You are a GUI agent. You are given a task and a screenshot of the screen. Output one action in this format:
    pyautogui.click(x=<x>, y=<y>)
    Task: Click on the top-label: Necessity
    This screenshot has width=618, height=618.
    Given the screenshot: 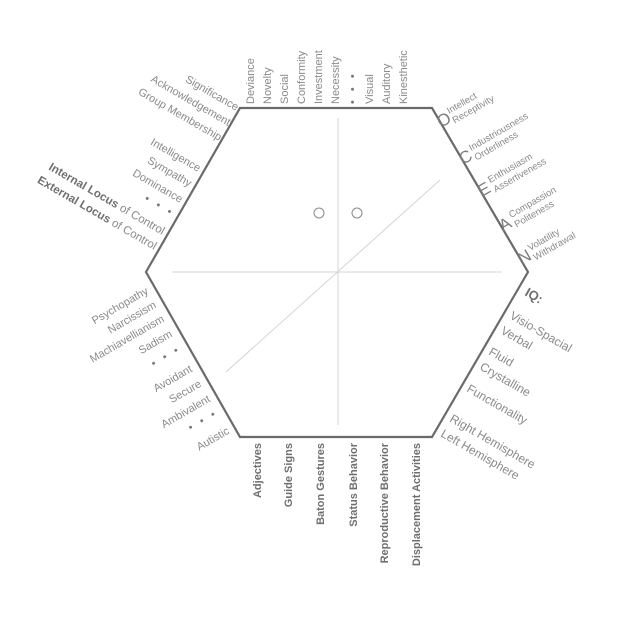 What is the action you would take?
    pyautogui.click(x=336, y=80)
    